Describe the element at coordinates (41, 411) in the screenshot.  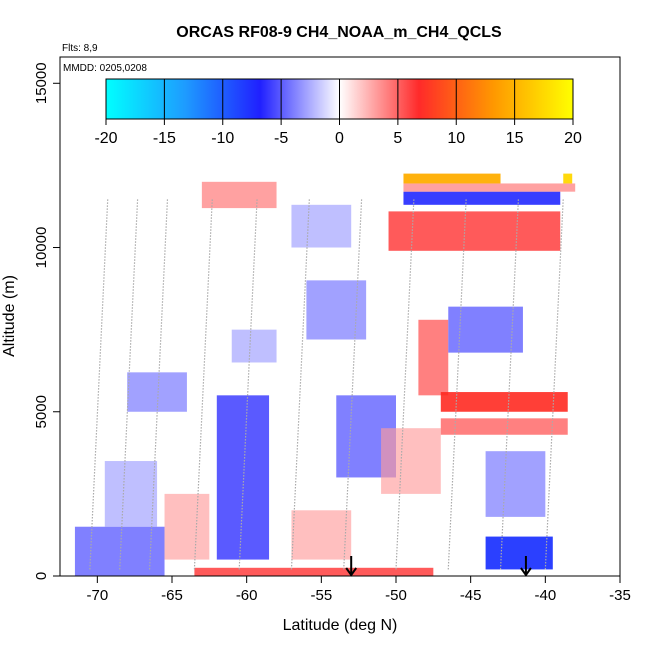
I see `y-tick-label: 5000` at that location.